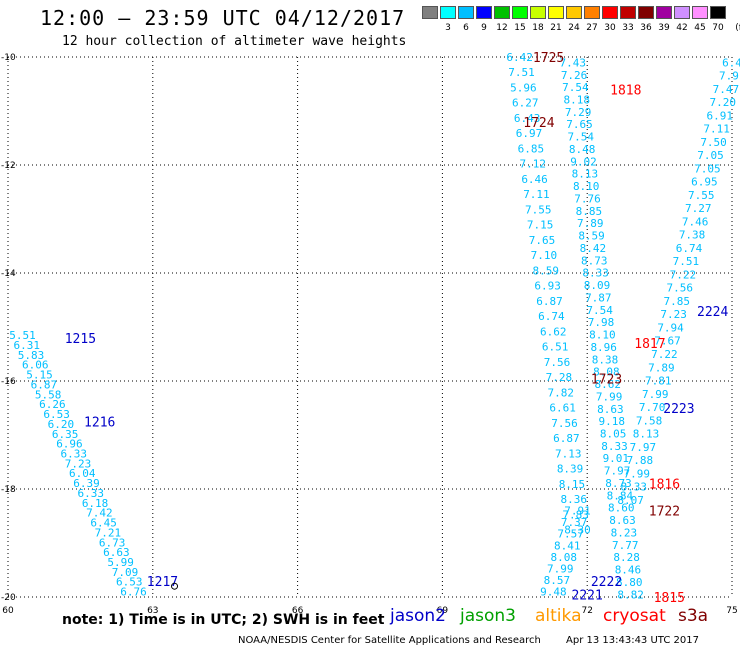 The height and width of the screenshot is (650, 740). Describe the element at coordinates (574, 522) in the screenshot. I see `wave-height-value: 7.37` at that location.